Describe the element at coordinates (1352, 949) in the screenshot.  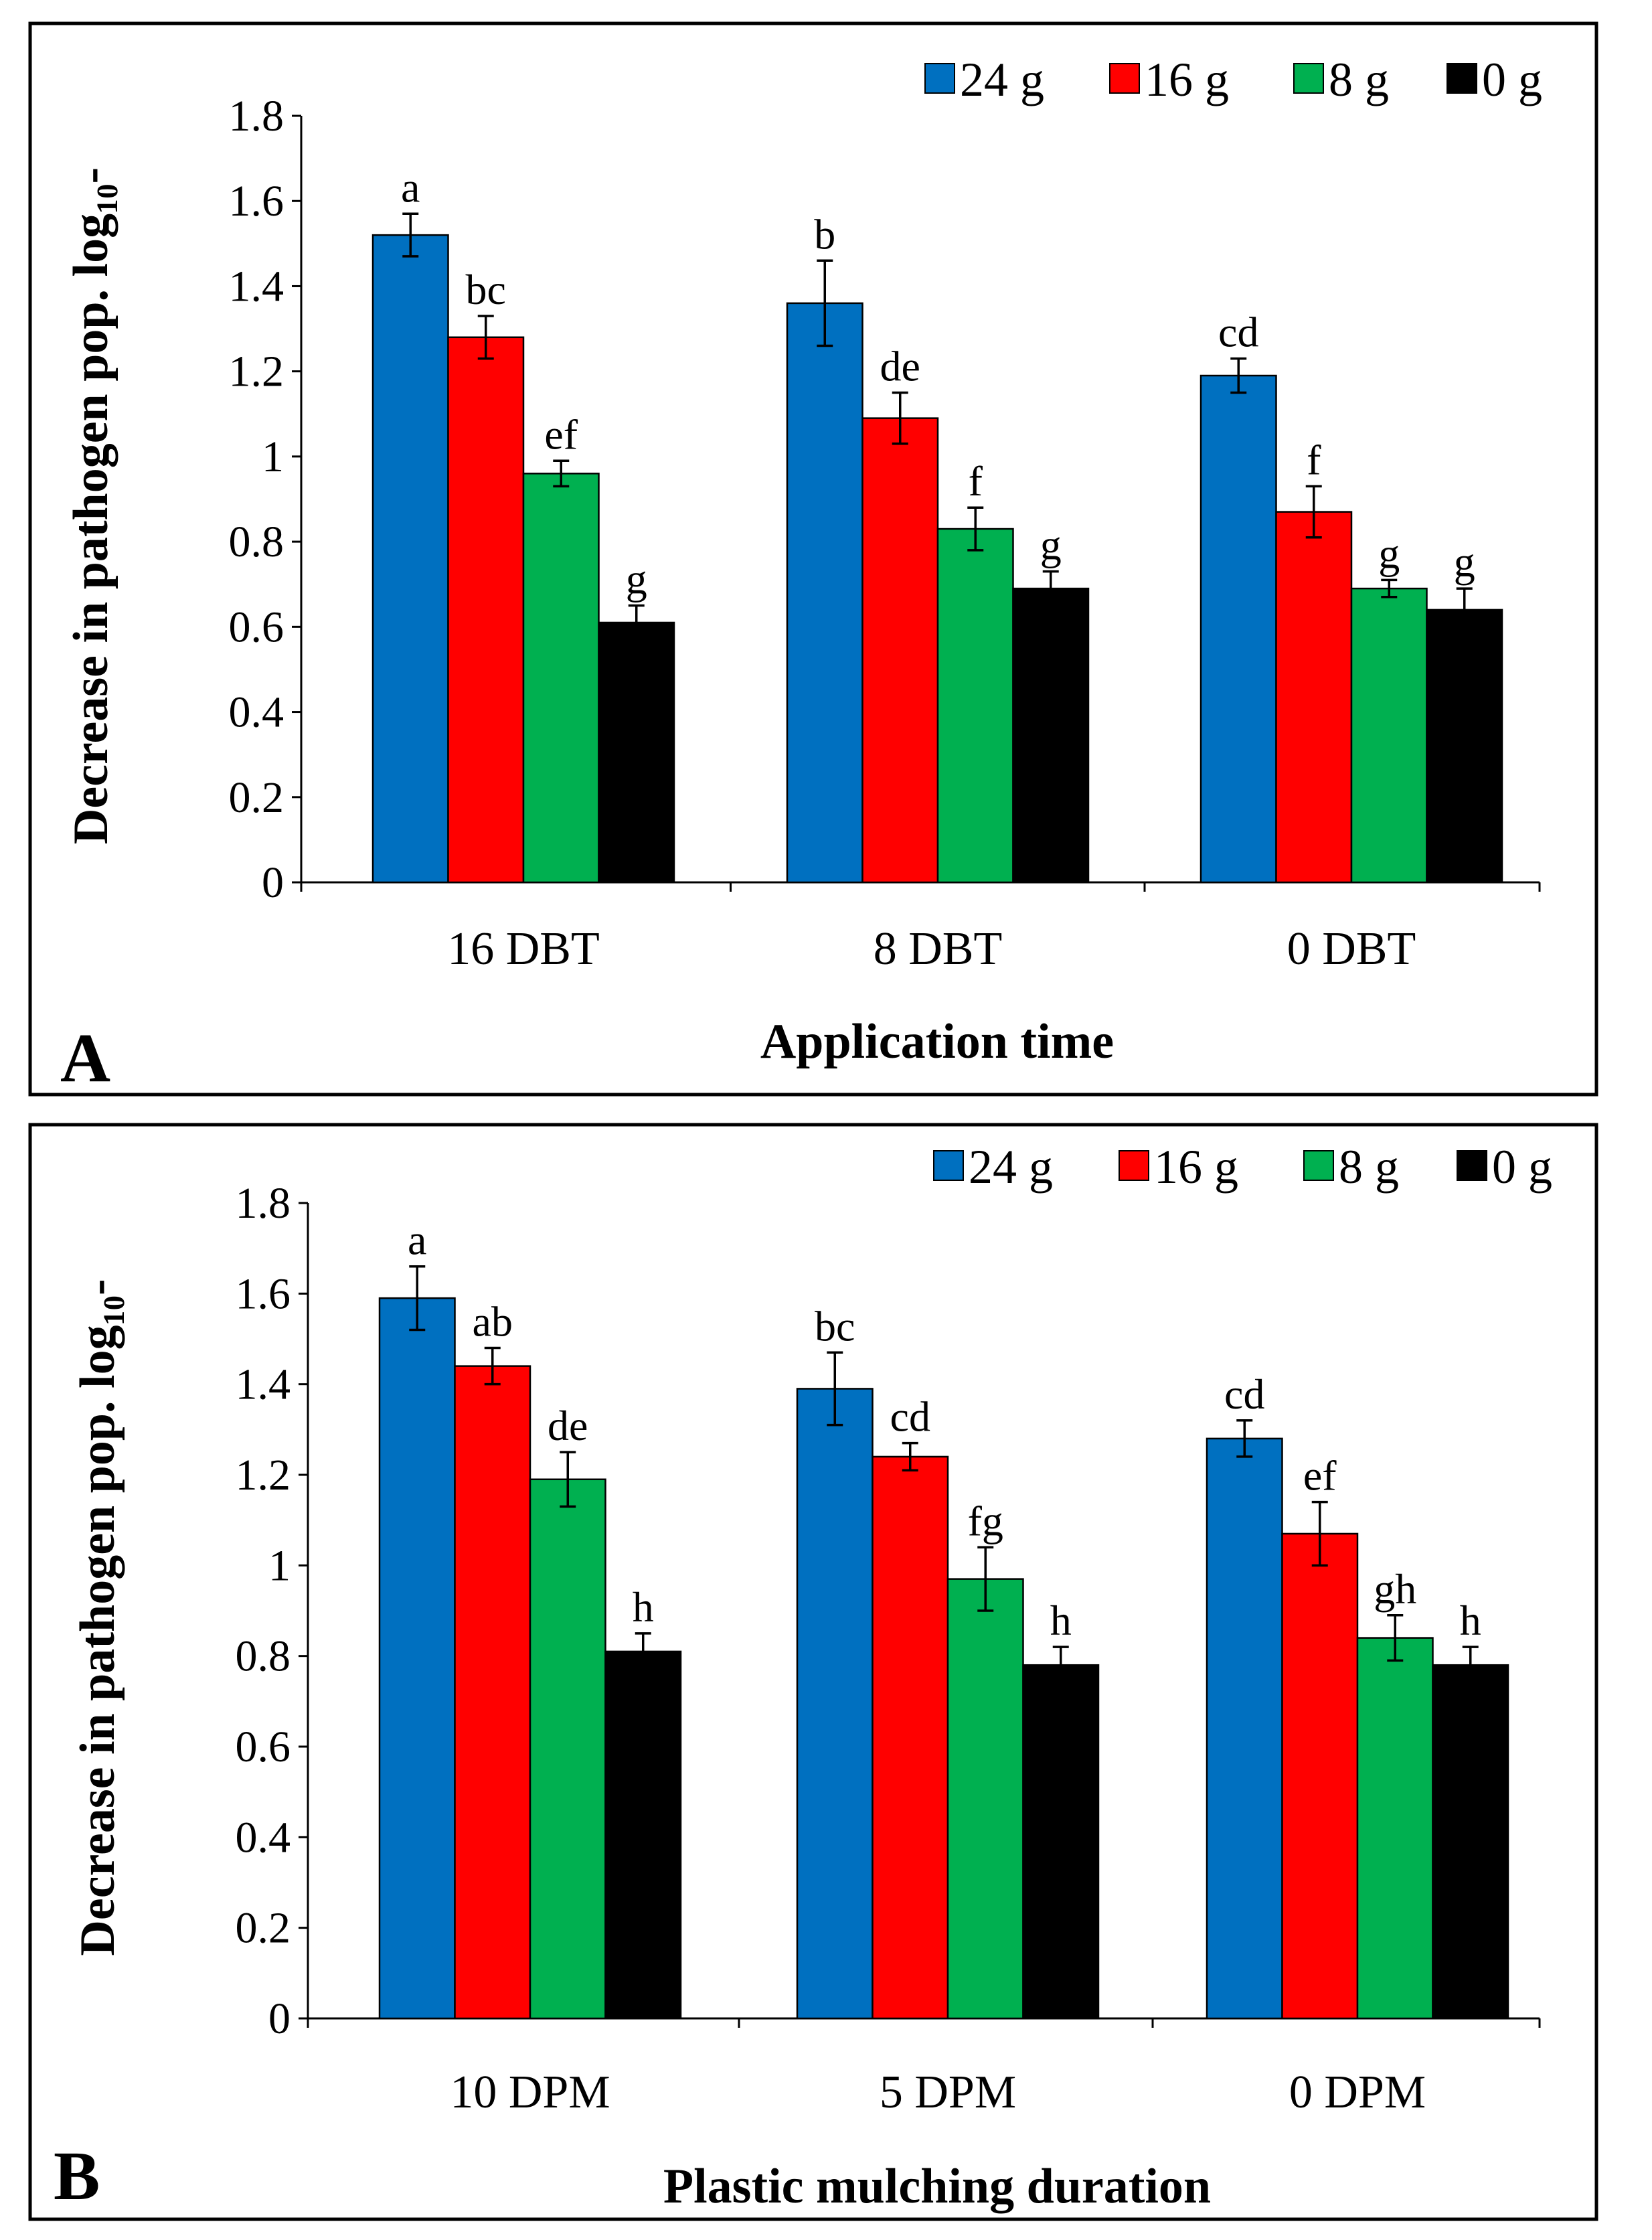
I see `x-tick-label: 0 DBT` at that location.